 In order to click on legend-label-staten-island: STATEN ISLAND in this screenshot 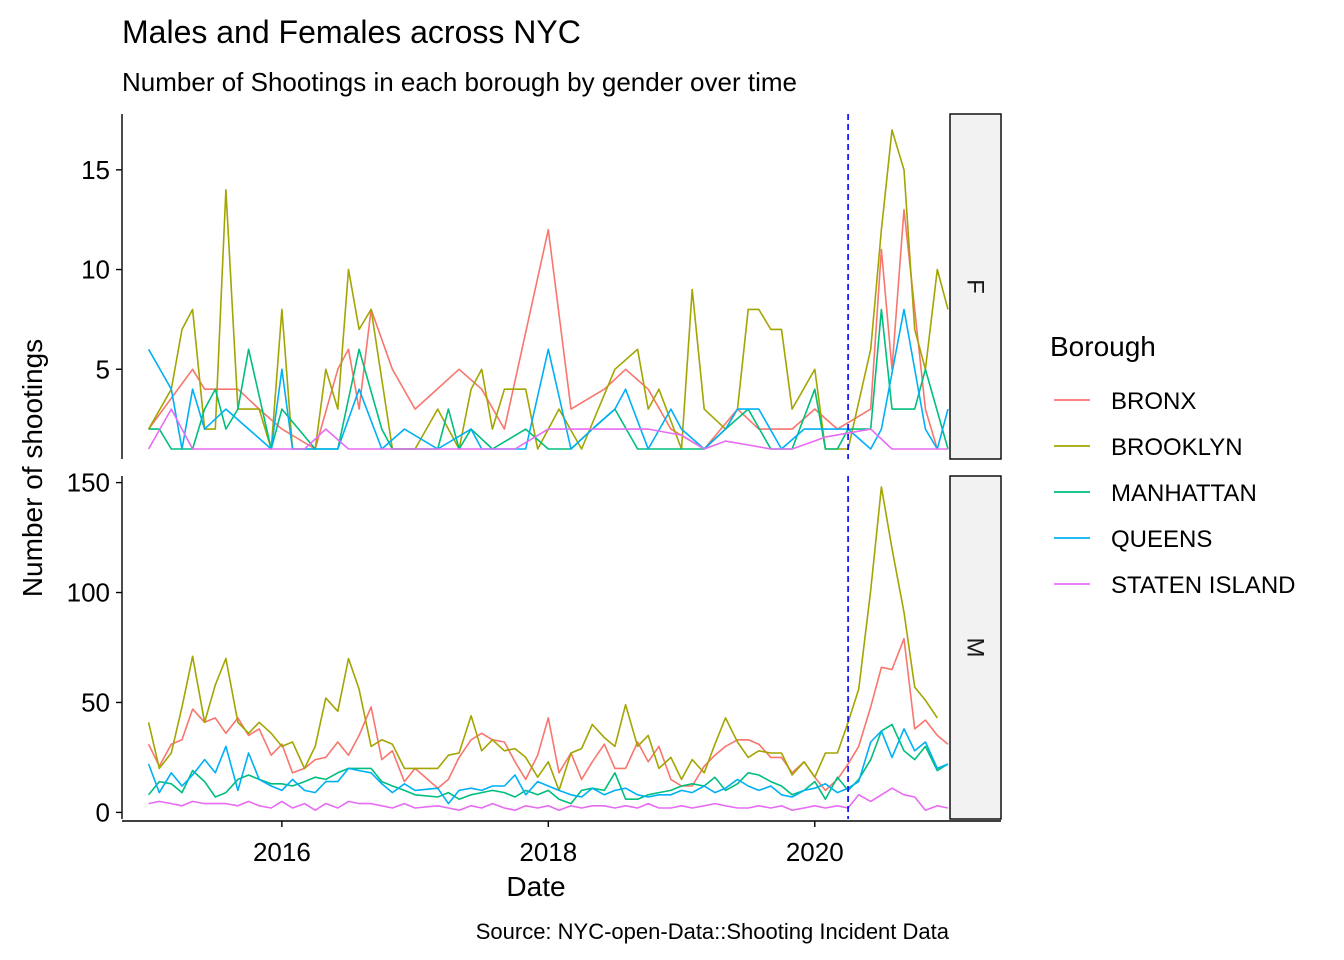, I will do `click(1203, 585)`.